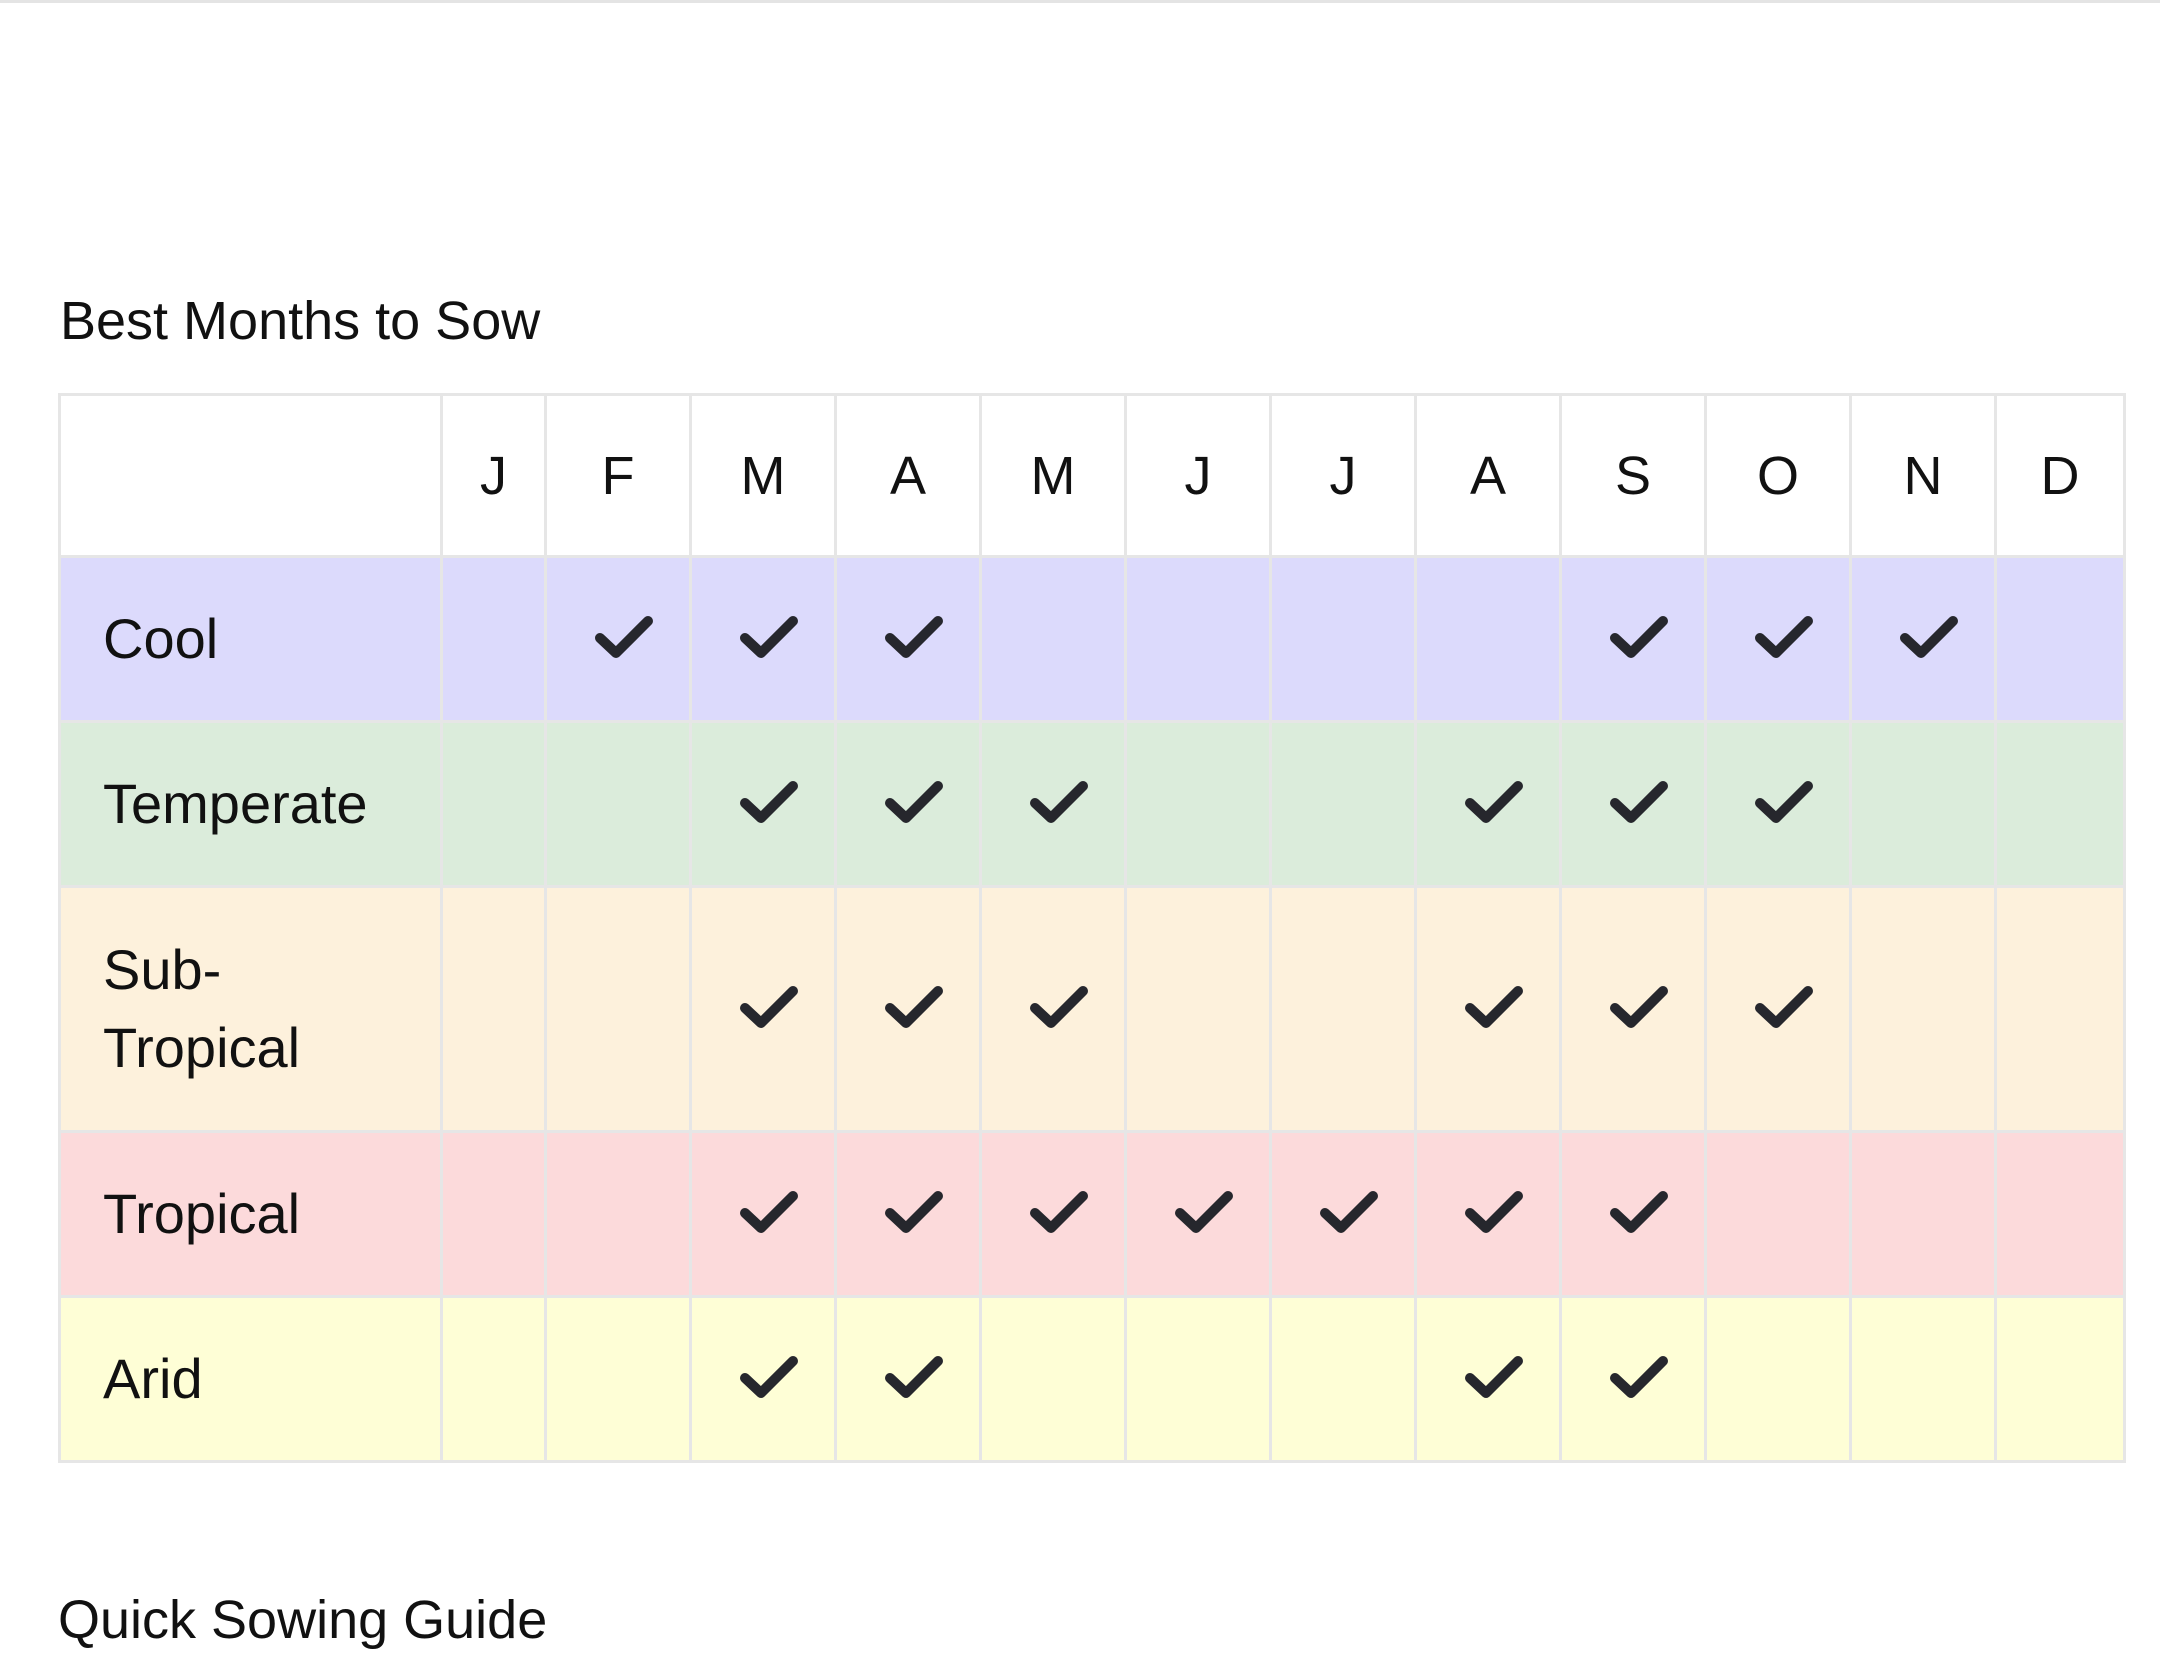 The image size is (2160, 1655). What do you see at coordinates (250, 639) in the screenshot?
I see `zone-label: Cool` at bounding box center [250, 639].